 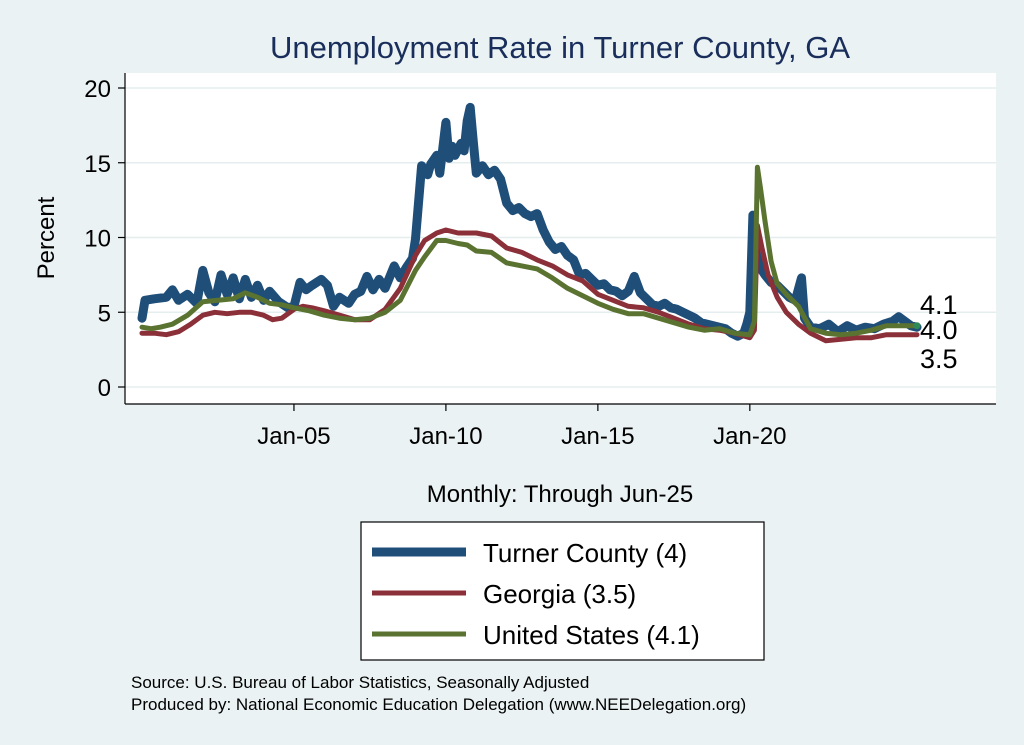 I want to click on legend-label: United States (4.1), so click(x=591, y=635).